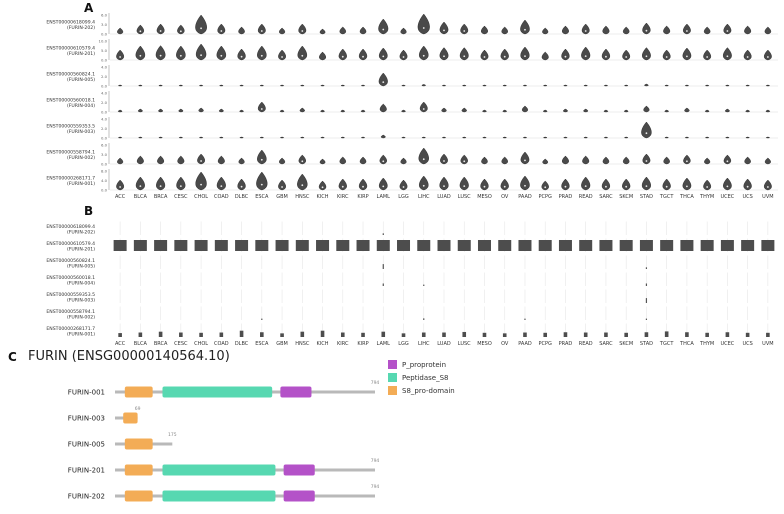  What do you see at coordinates (428, 390) in the screenshot?
I see `legend-label-s8-pro-domain: S8_pro-domain` at bounding box center [428, 390].